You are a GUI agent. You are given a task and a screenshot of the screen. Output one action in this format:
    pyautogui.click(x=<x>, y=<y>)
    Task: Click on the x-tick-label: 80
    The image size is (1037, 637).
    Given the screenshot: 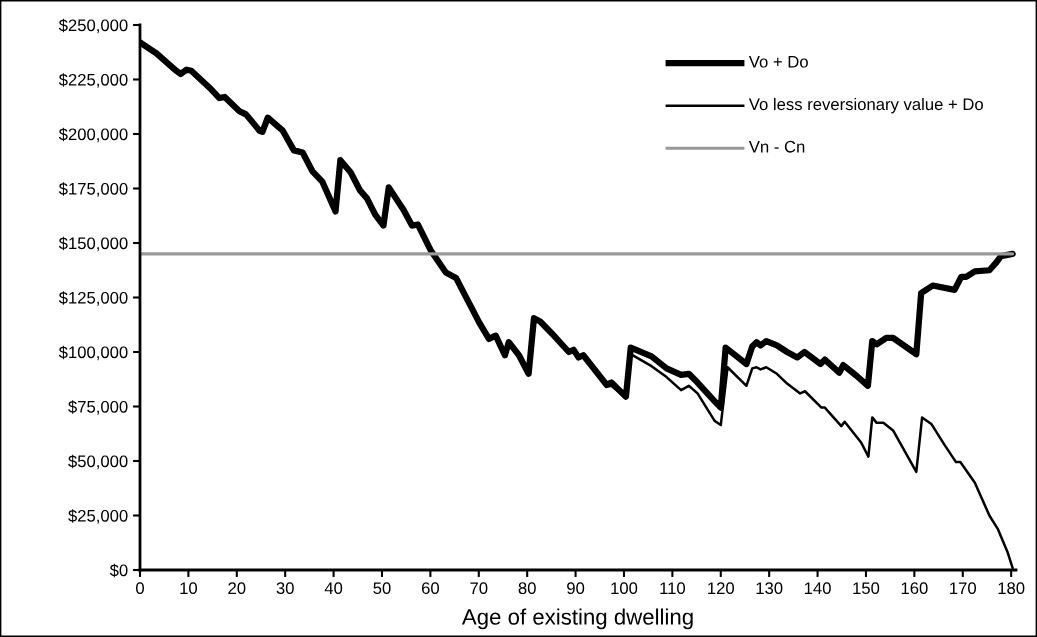 What is the action you would take?
    pyautogui.click(x=527, y=588)
    